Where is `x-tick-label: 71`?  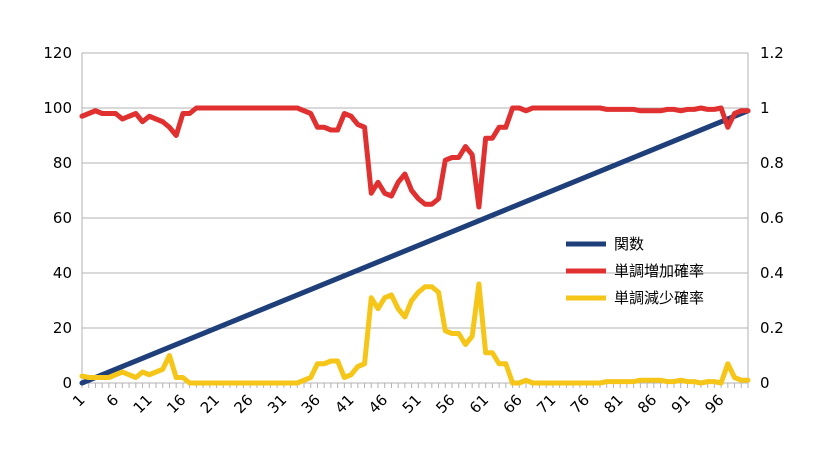 x-tick-label: 71 is located at coordinates (546, 404).